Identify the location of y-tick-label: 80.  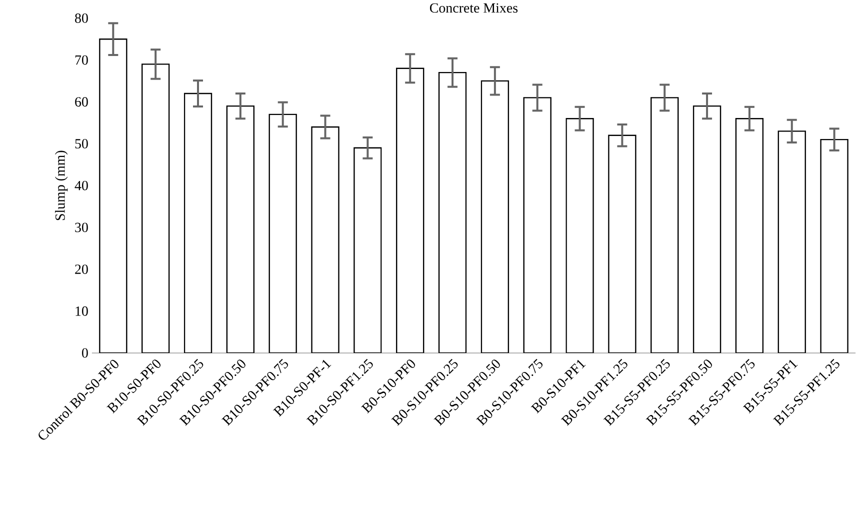
(81, 18).